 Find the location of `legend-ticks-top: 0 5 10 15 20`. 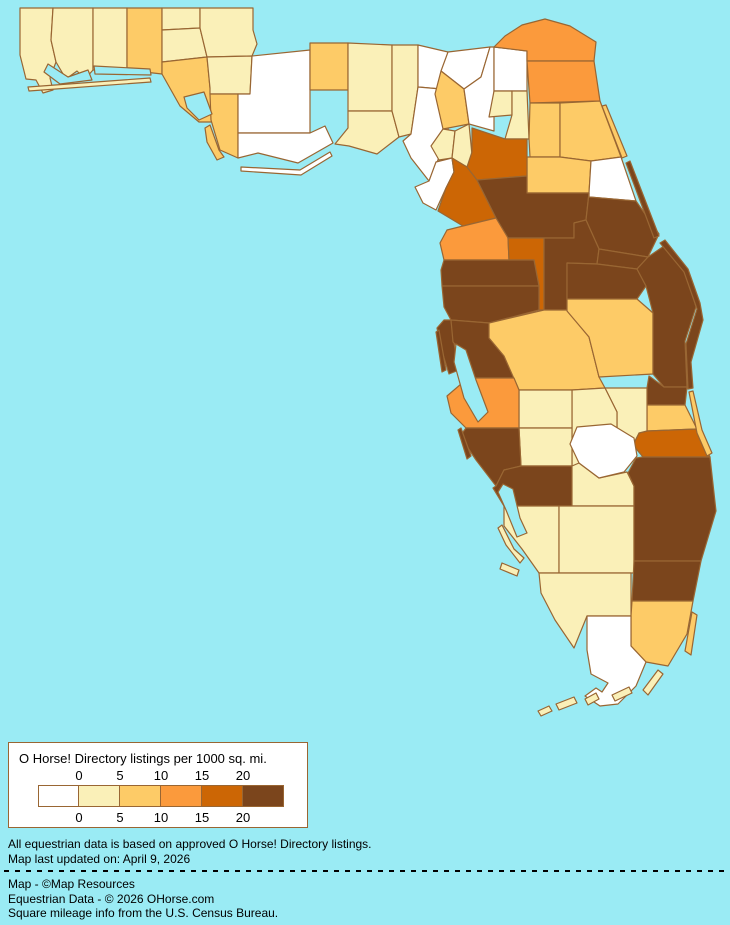

legend-ticks-top: 0 5 10 15 20 is located at coordinates (161, 775).